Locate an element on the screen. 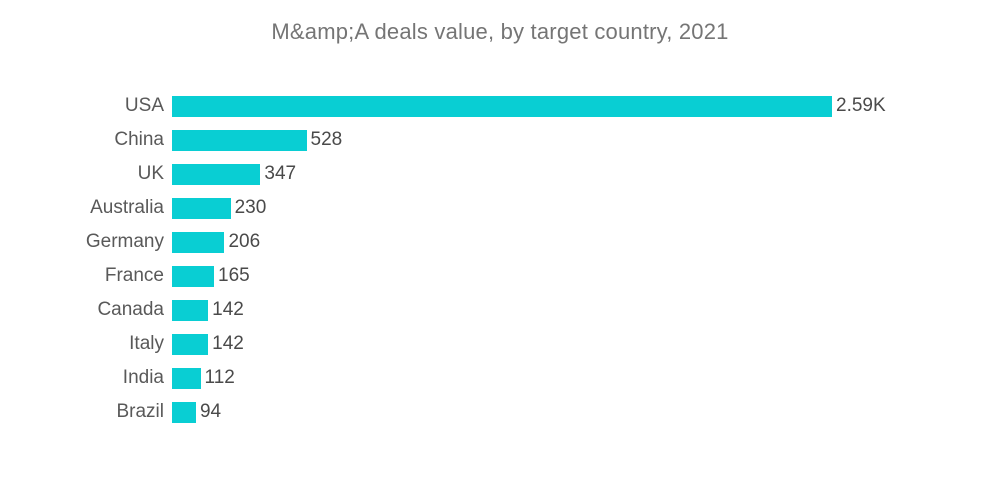 This screenshot has height=504, width=1000. value-label: 347 is located at coordinates (280, 173).